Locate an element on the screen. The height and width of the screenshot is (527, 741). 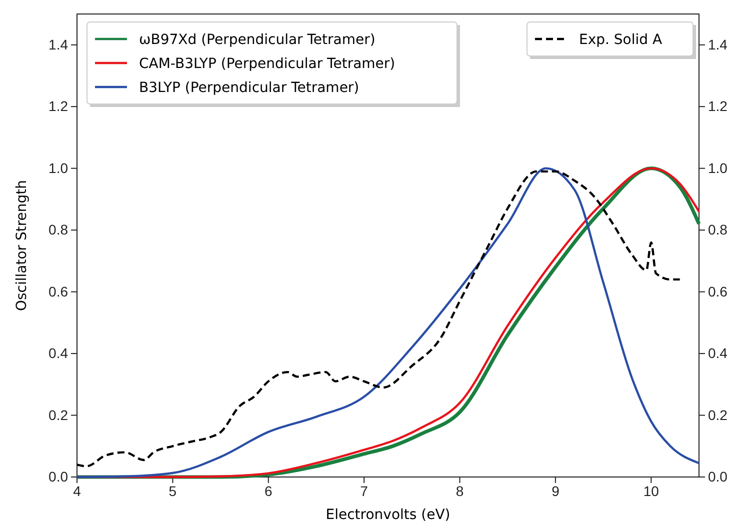
y2-tick-label: 0.2 is located at coordinates (718, 414).